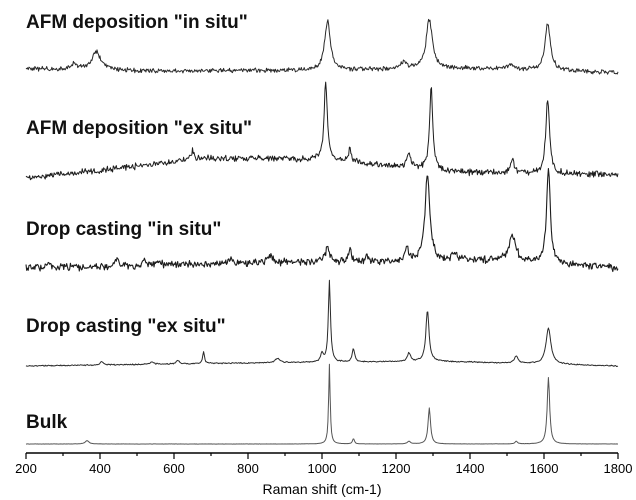 This screenshot has height=500, width=636. I want to click on x-axis-title: Raman shift (cm-1), so click(321, 489).